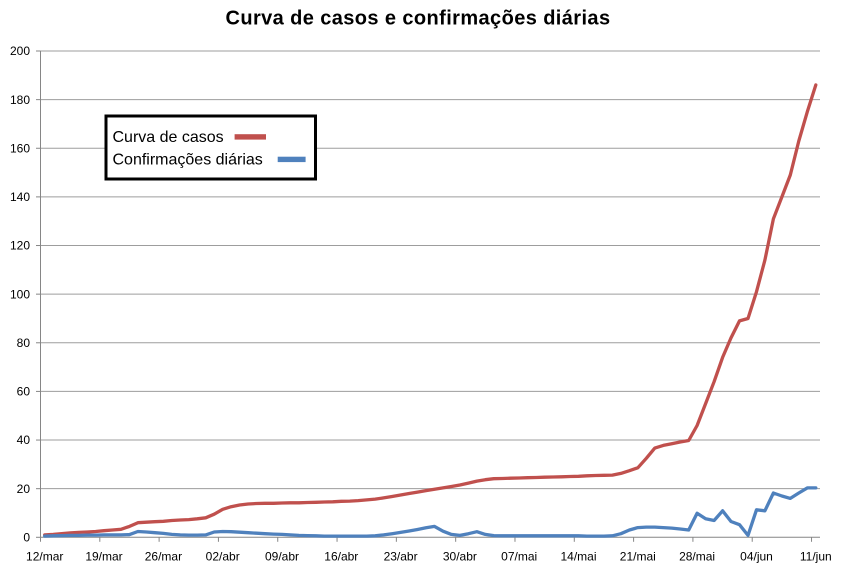  Describe the element at coordinates (24, 392) in the screenshot. I see `svg-text: 60` at that location.